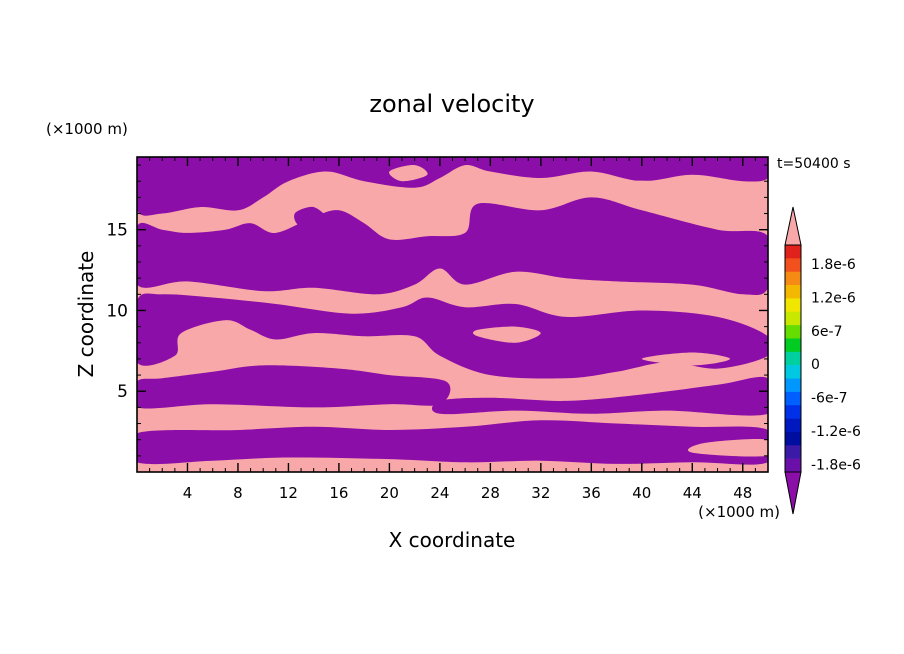 The image size is (904, 654). Describe the element at coordinates (86, 314) in the screenshot. I see `y-axis-label: Z coordinate` at that location.